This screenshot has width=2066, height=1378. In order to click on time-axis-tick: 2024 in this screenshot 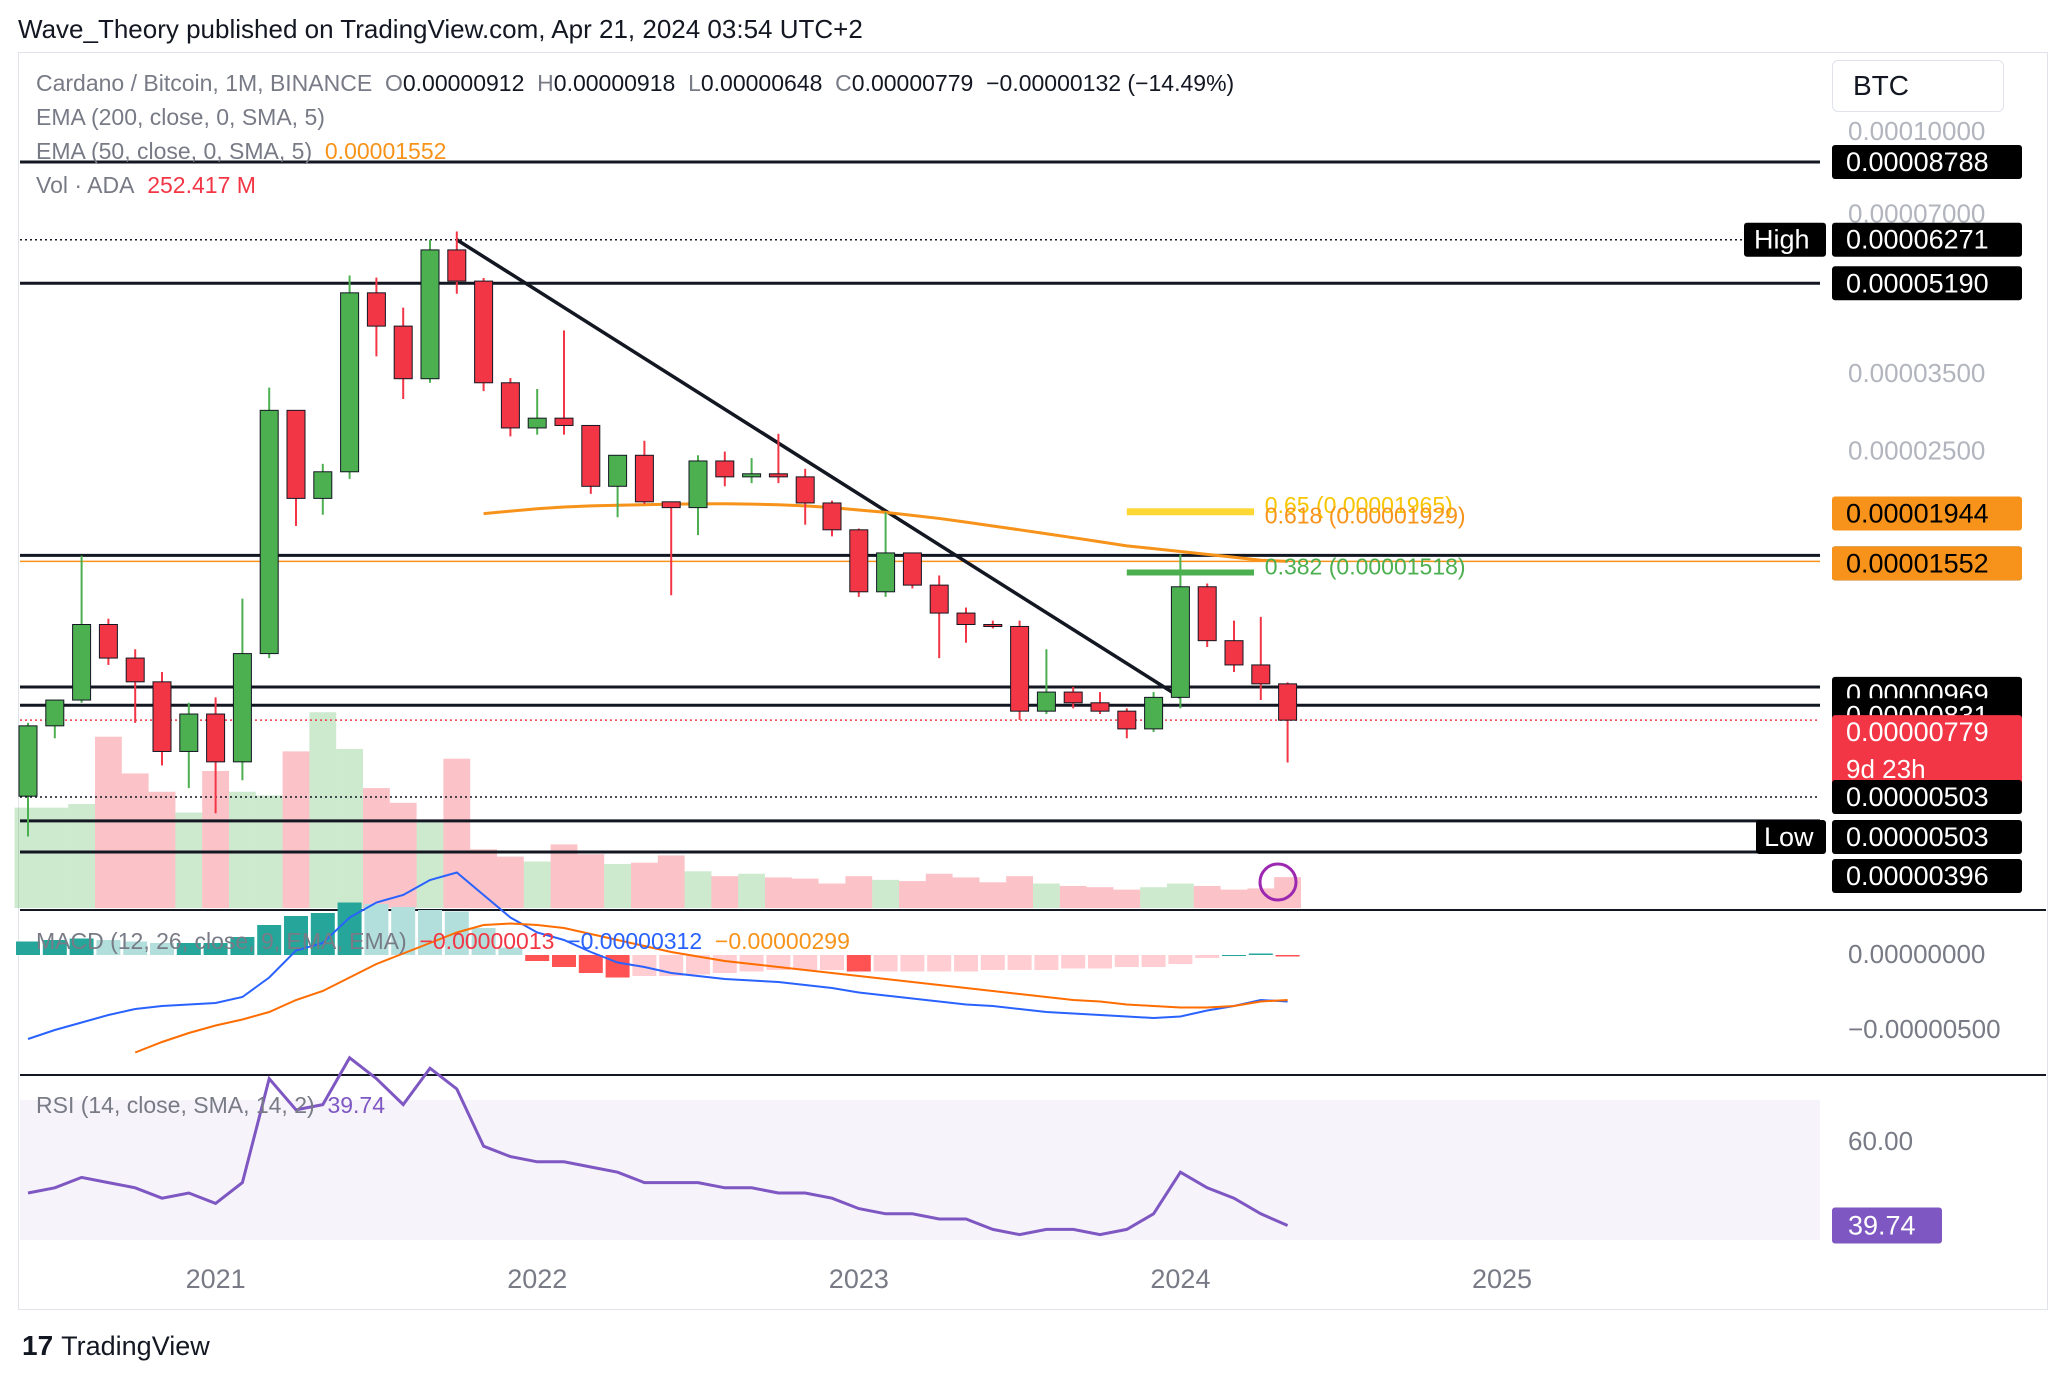, I will do `click(1180, 1279)`.